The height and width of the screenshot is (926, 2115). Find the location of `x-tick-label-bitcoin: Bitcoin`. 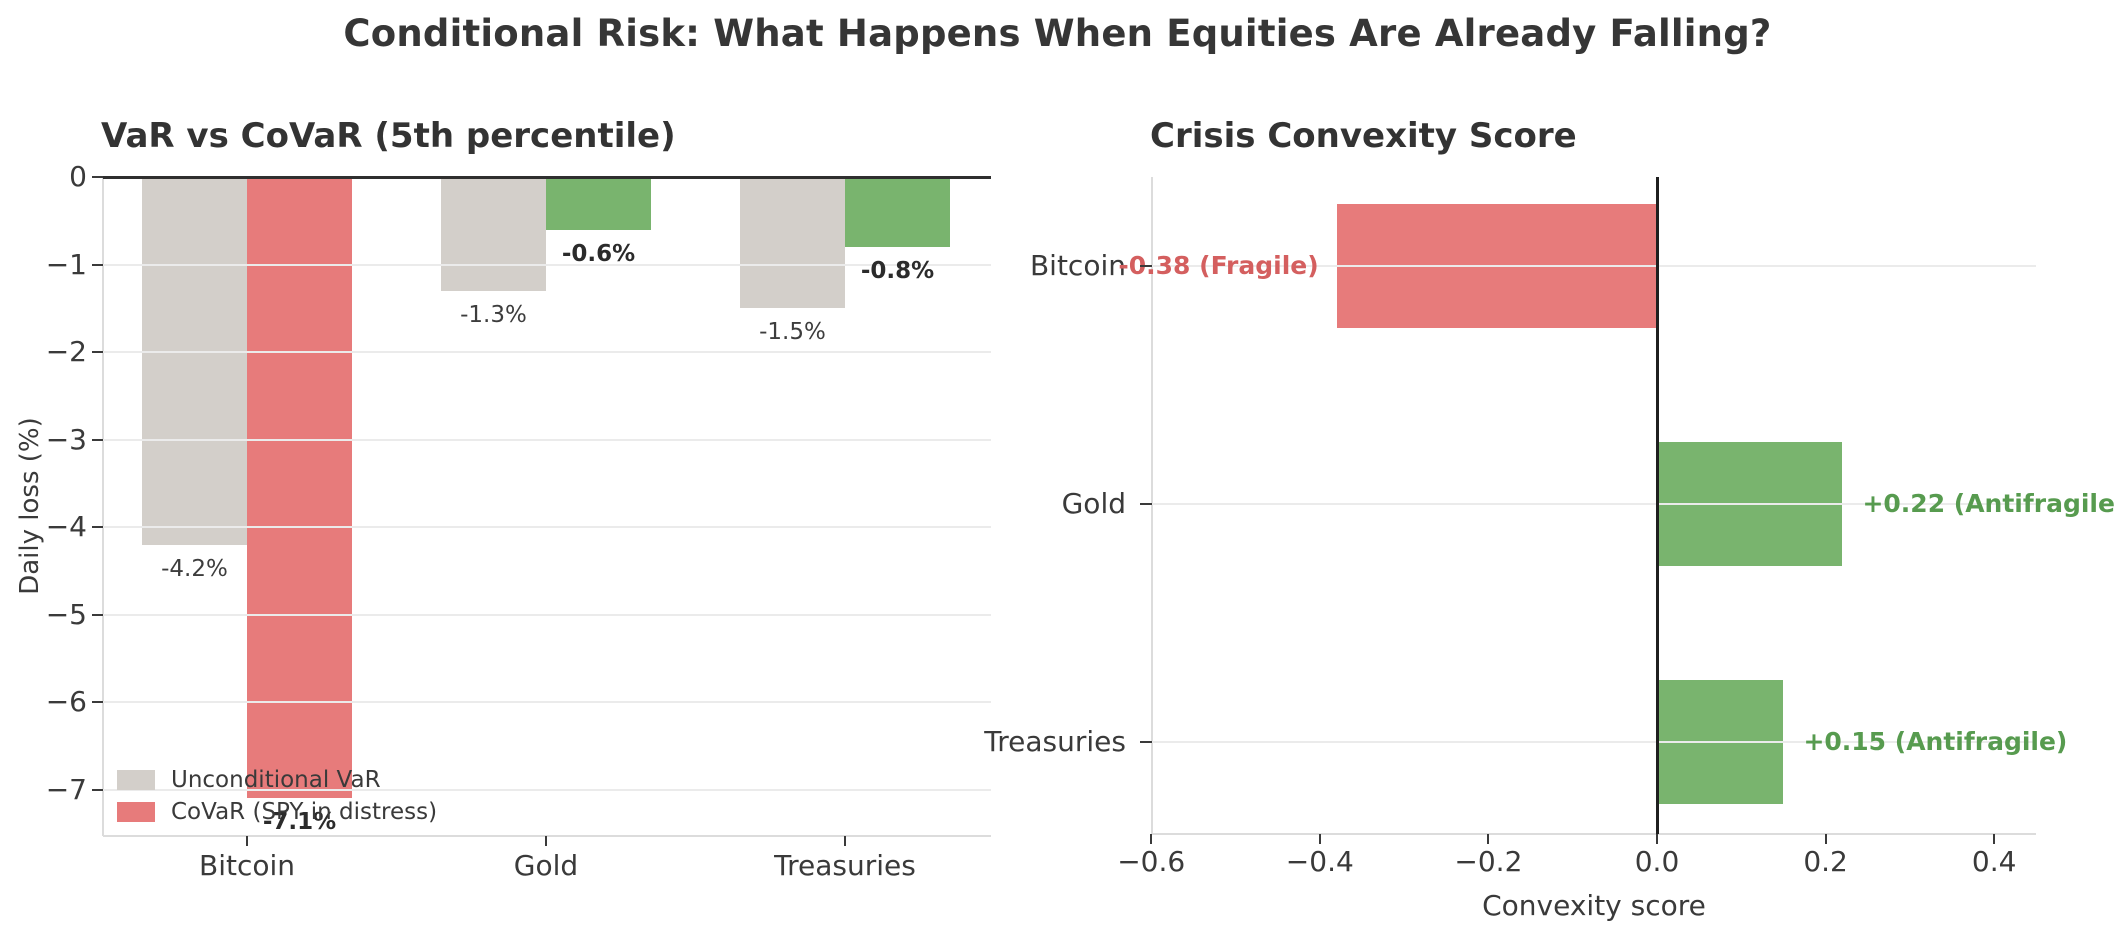

x-tick-label-bitcoin: Bitcoin is located at coordinates (247, 865).